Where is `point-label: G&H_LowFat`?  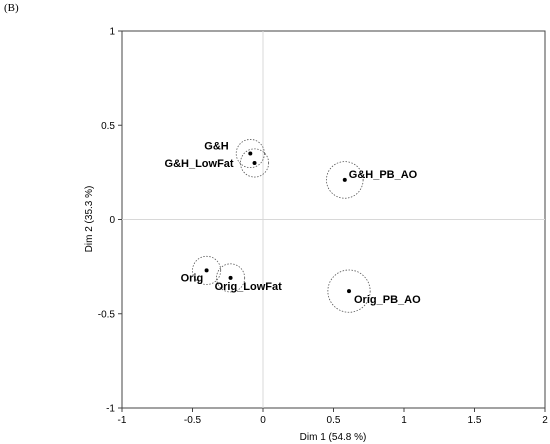
point-label: G&H_LowFat is located at coordinates (199, 164).